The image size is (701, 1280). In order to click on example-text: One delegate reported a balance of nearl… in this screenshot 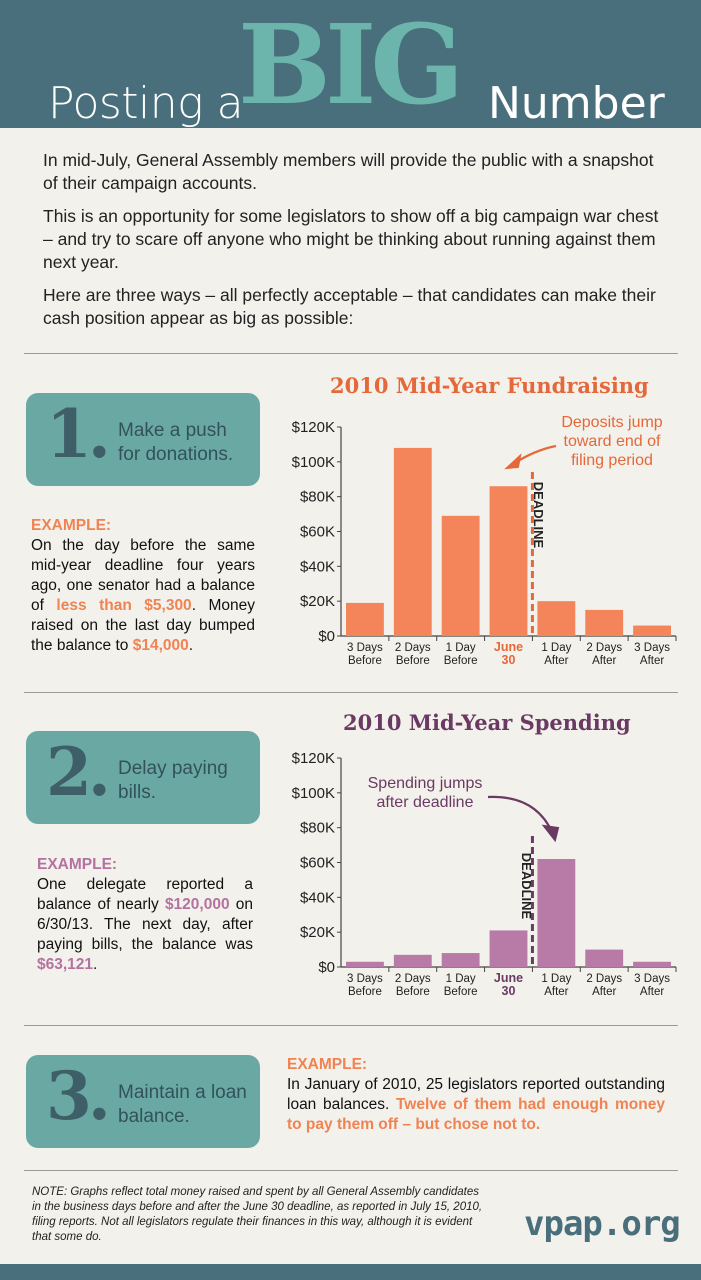, I will do `click(145, 894)`.